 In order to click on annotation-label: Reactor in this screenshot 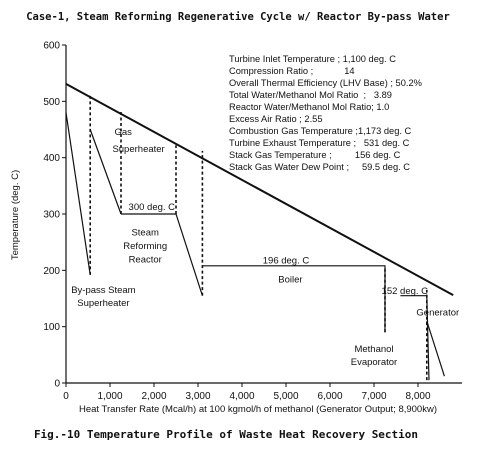, I will do `click(145, 259)`.